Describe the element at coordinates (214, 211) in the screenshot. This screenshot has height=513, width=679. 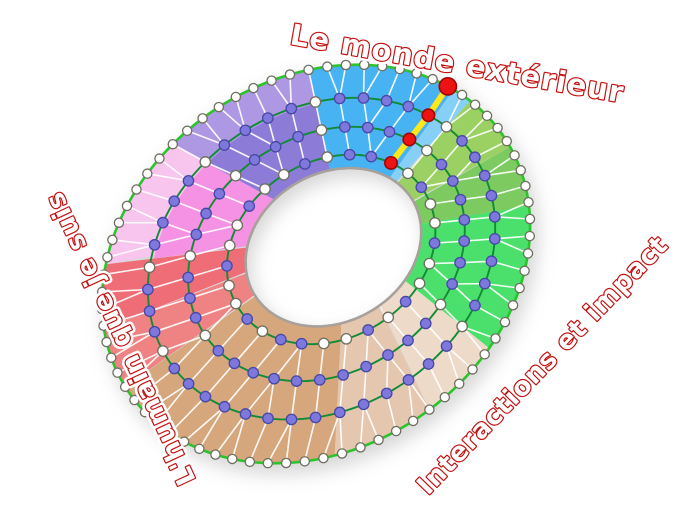
I see `sector-pink-bright-inner` at that location.